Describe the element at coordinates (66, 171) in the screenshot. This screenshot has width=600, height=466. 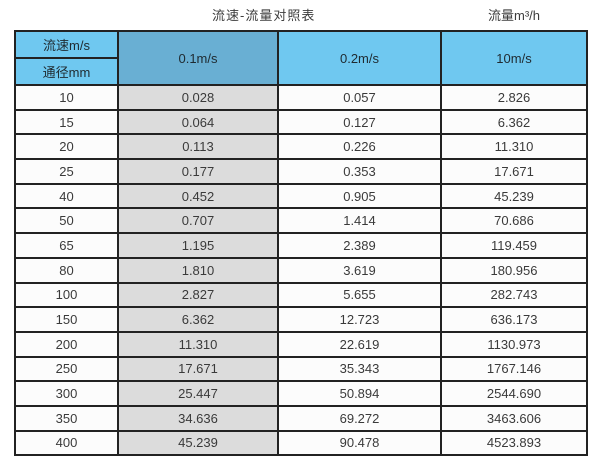
I see `diameter-cell: 25` at that location.